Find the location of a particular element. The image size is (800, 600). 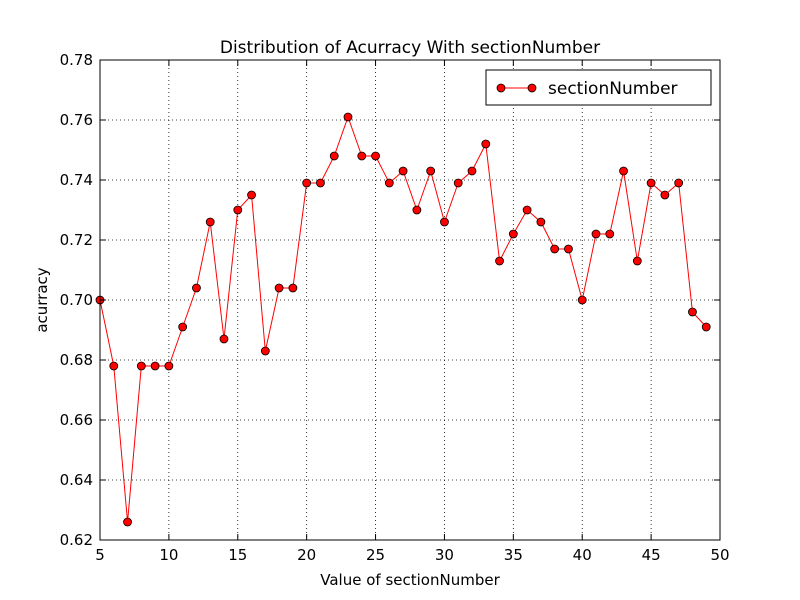

y-tick-label: 0.68 is located at coordinates (76, 360).